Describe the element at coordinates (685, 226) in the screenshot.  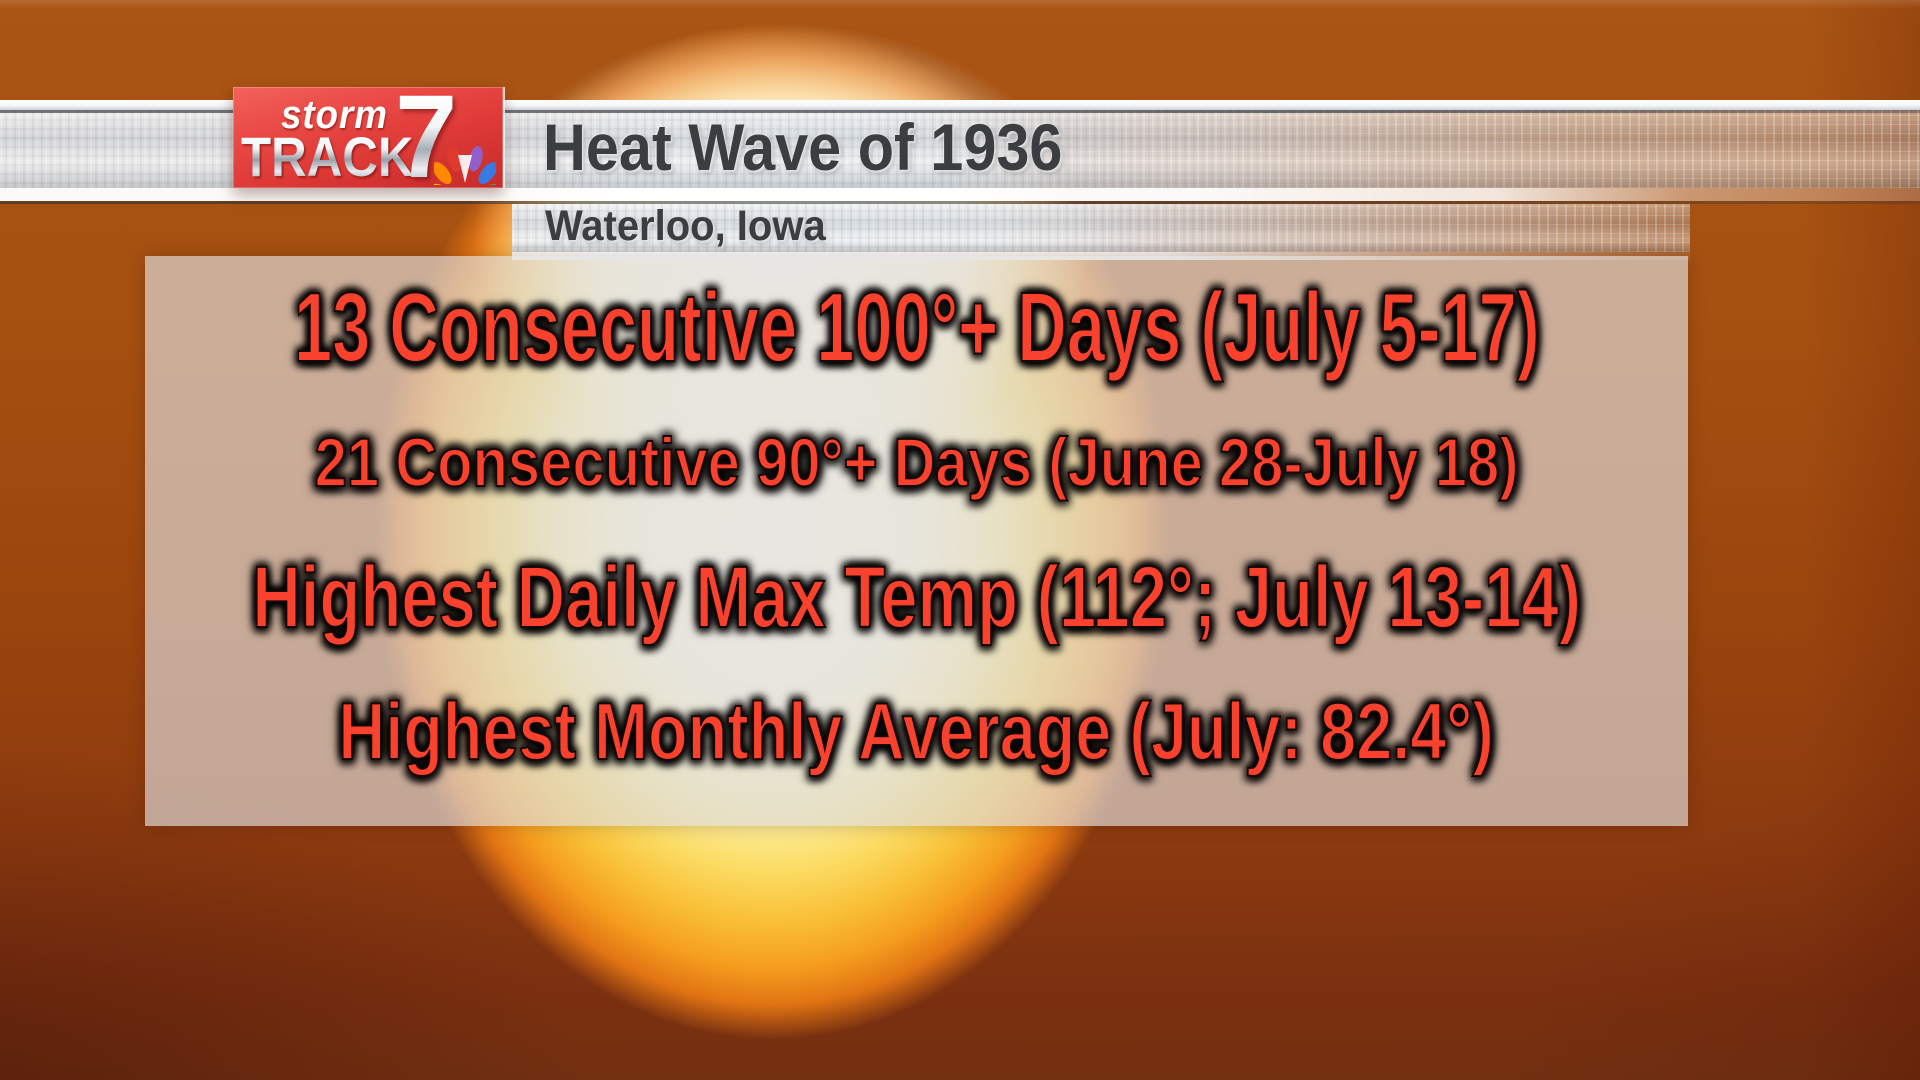
I see `location-subtitle: Waterloo, Iowa` at that location.